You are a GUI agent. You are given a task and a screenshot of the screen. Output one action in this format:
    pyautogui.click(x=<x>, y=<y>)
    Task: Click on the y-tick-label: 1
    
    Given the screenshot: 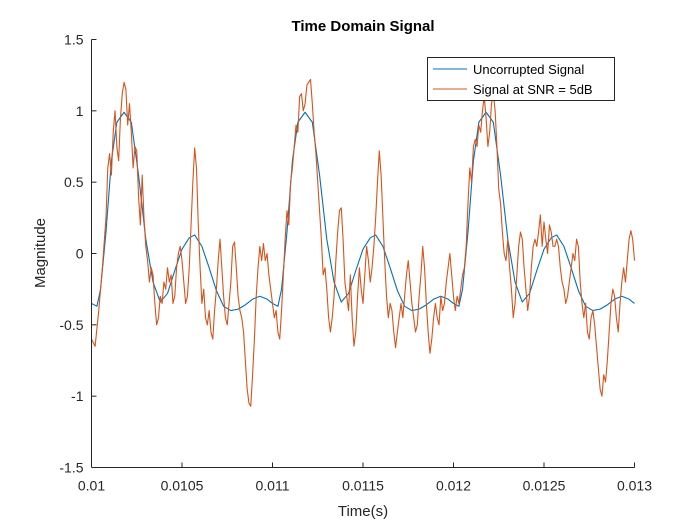 What is the action you would take?
    pyautogui.click(x=80, y=111)
    